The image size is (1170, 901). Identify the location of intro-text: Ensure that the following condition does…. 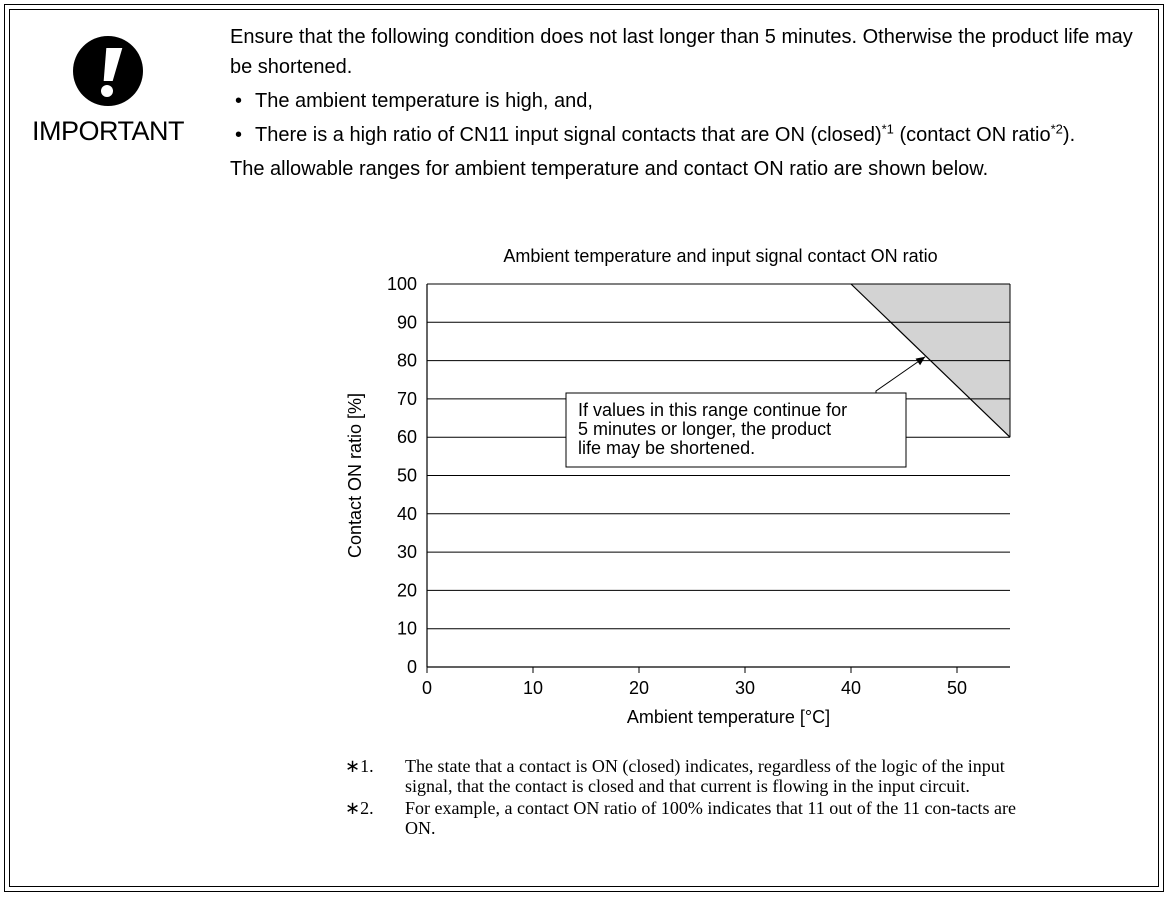
(681, 52).